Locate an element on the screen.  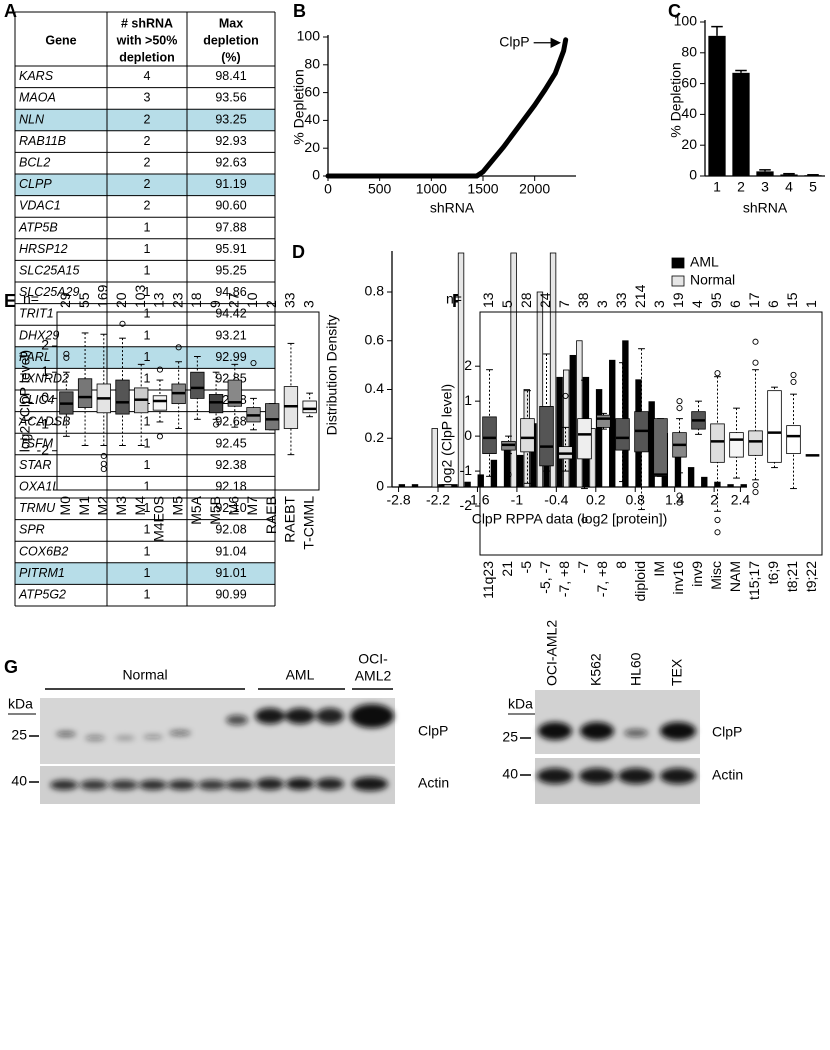
legend-label: AML is located at coordinates (704, 262).